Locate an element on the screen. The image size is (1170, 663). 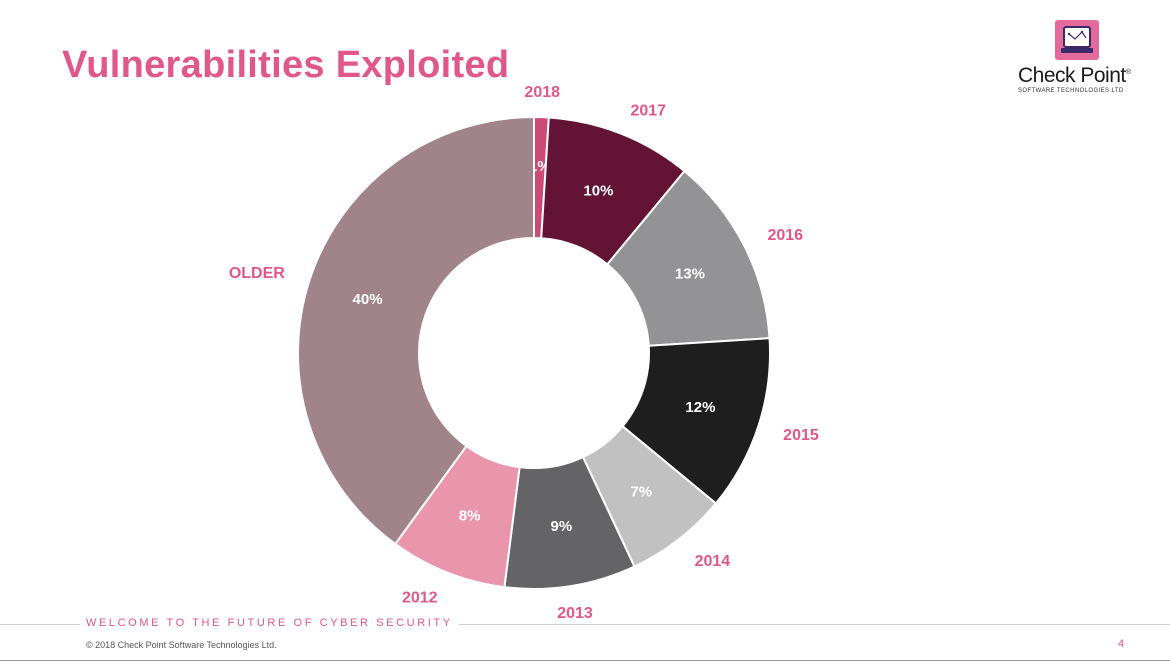
footer-divider is located at coordinates (585, 624).